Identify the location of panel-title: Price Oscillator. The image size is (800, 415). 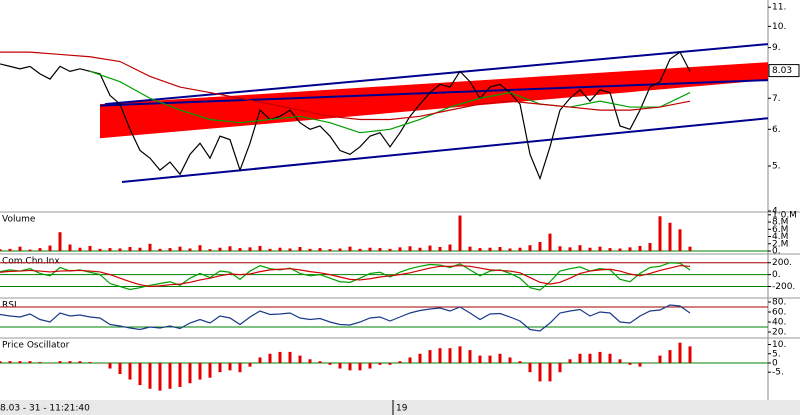
(36, 346).